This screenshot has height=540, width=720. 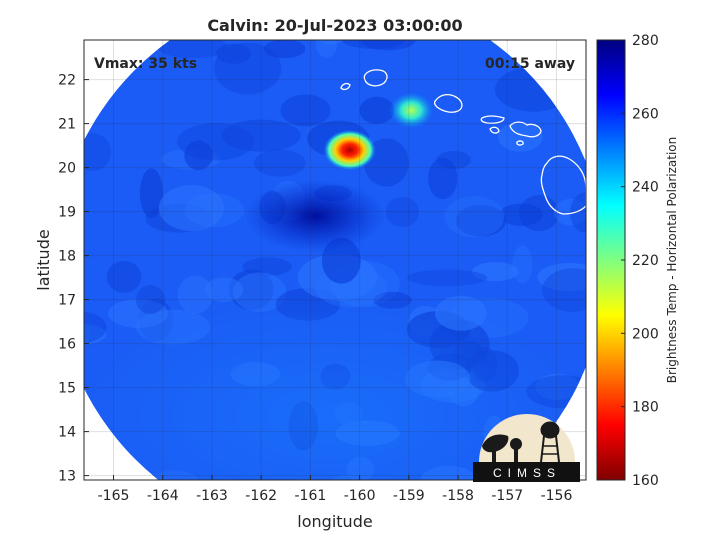 What do you see at coordinates (67, 169) in the screenshot?
I see `y-tick-label: 20` at bounding box center [67, 169].